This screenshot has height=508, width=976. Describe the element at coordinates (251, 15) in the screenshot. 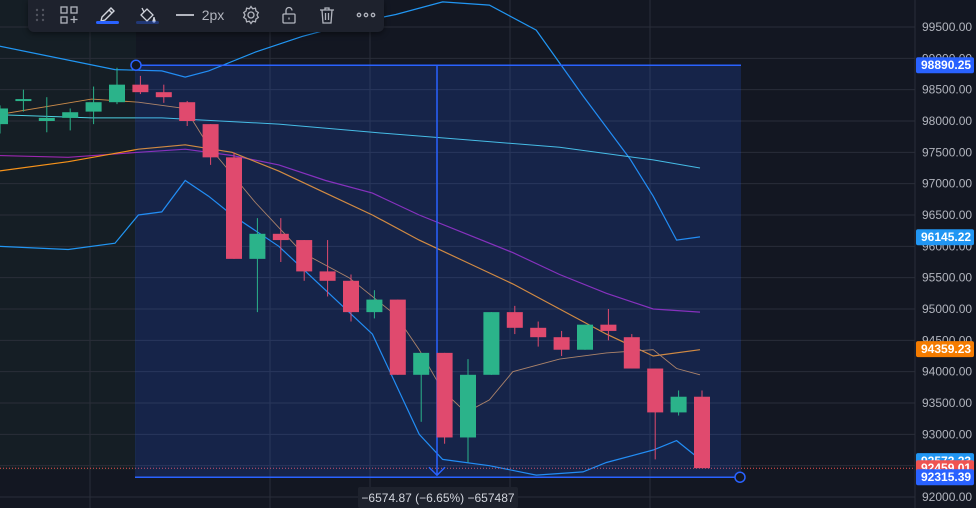

I see `settings-icon` at that location.